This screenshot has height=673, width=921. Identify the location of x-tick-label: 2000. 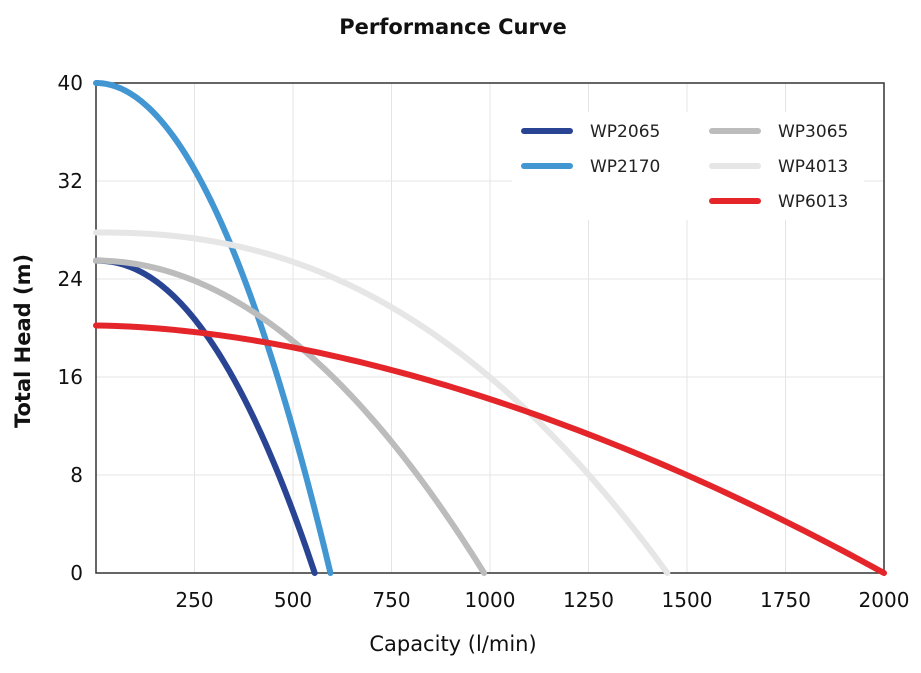
(884, 600).